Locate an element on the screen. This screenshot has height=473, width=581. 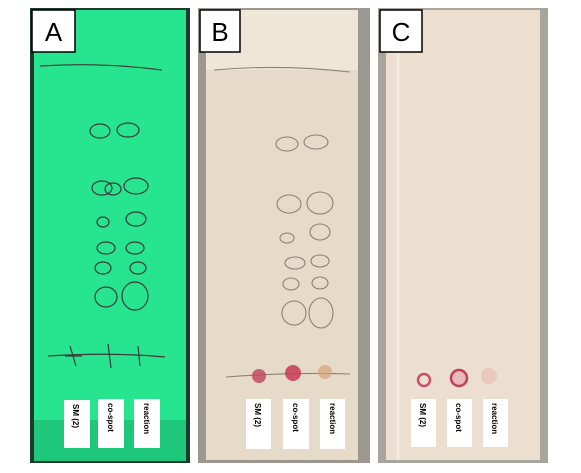
baseline is located at coordinates (106, 355).